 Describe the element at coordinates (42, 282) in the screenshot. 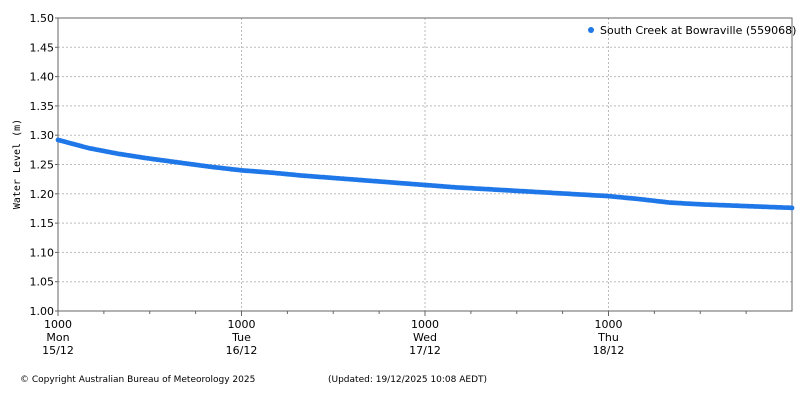

I see `y-tick-label: 1.05` at that location.